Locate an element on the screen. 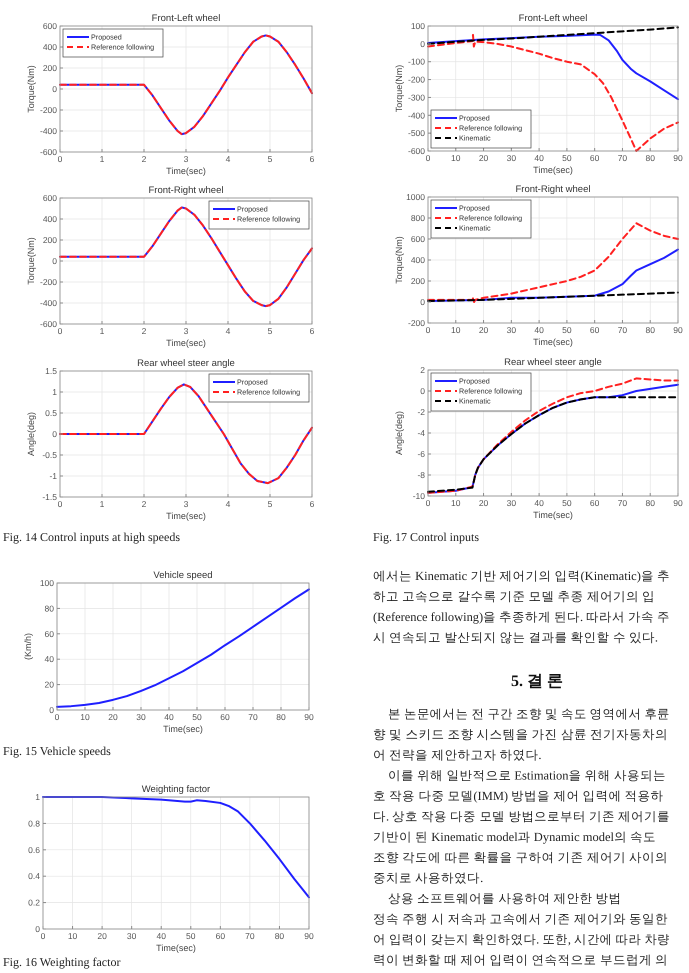 The image size is (689, 973). y-tick-label: -600 is located at coordinates (49, 152).